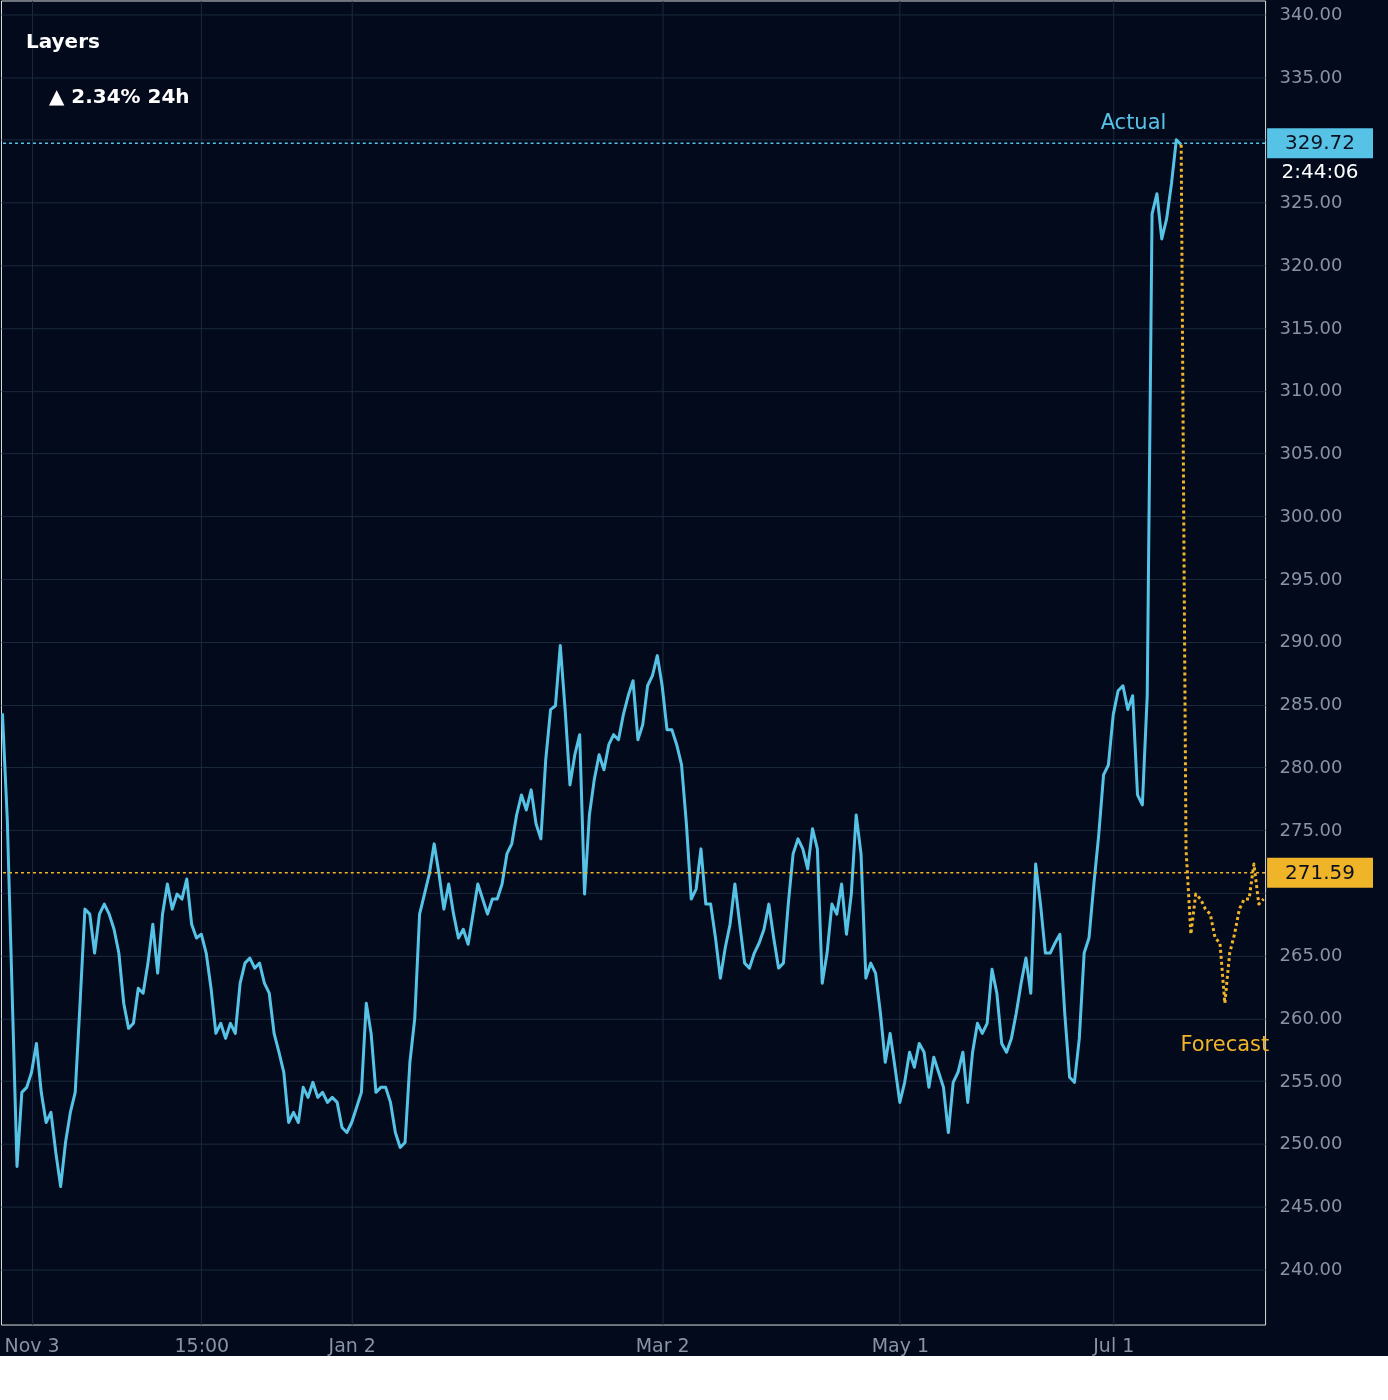 The image size is (1388, 1400). What do you see at coordinates (202, 1345) in the screenshot?
I see `x-tick-label: 15:00` at bounding box center [202, 1345].